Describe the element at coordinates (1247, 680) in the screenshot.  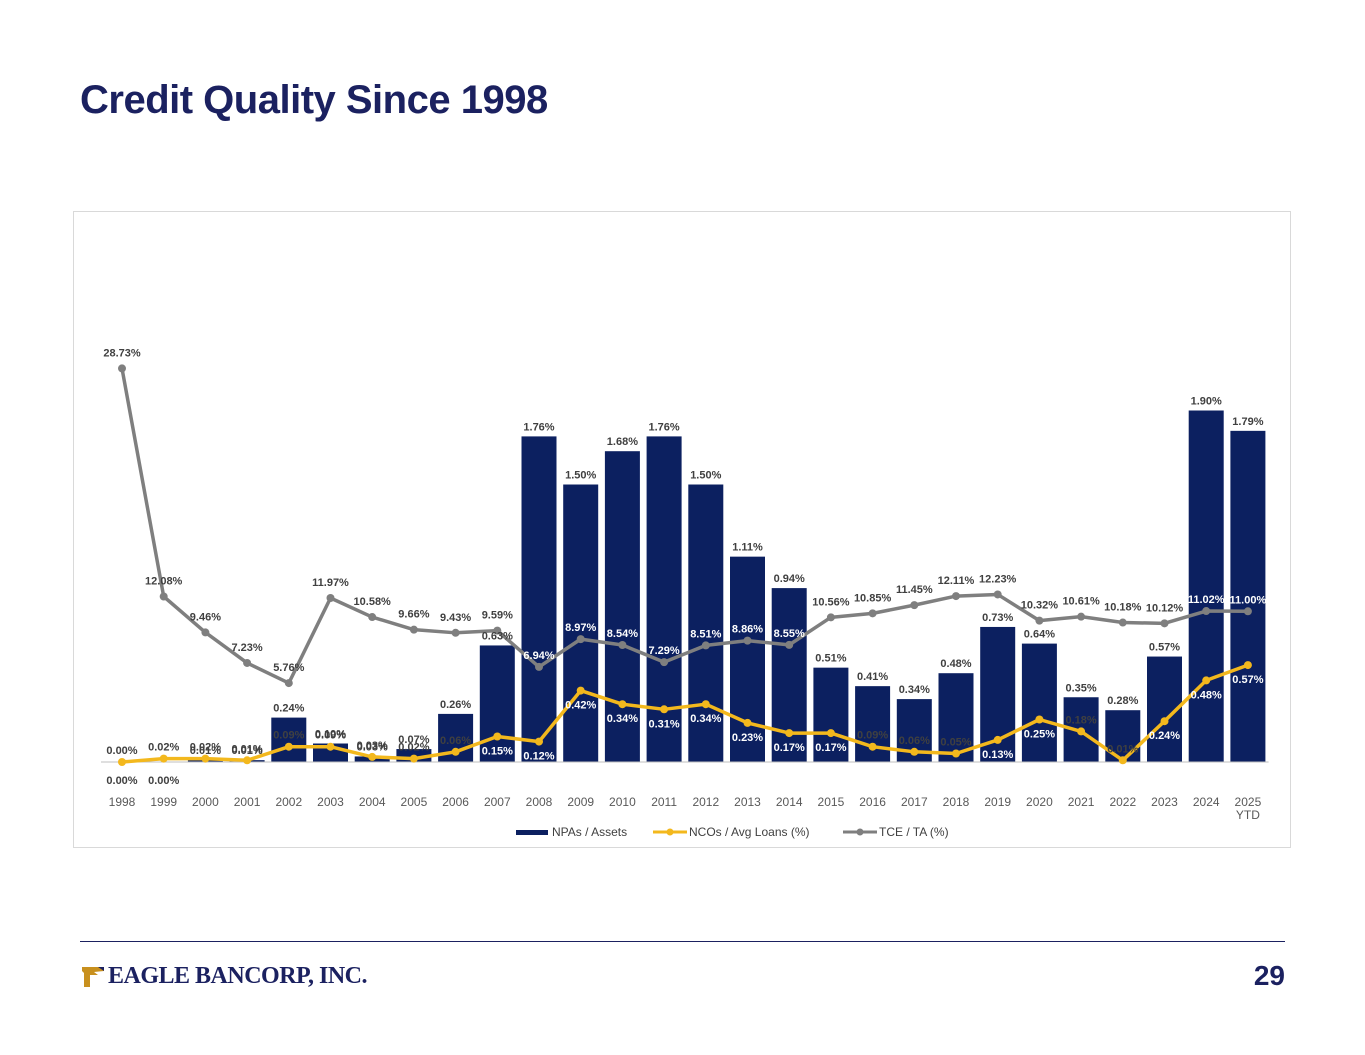
I see `nco-data-label: 0.57%` at that location.